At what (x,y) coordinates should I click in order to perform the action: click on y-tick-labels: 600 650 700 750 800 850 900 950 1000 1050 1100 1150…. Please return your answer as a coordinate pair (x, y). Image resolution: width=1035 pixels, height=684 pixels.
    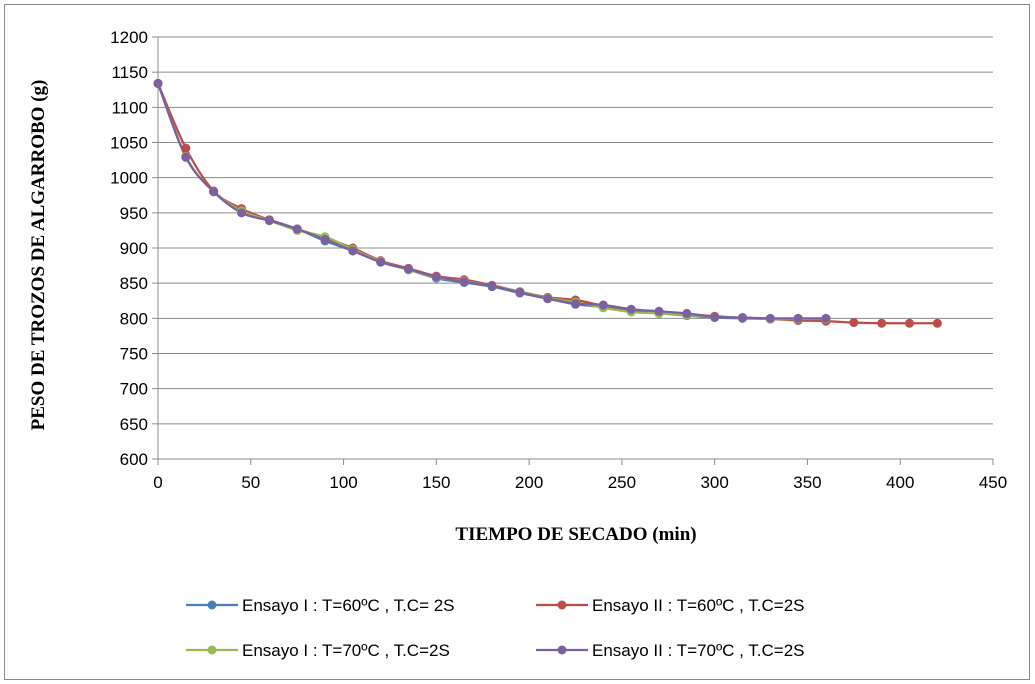
    Looking at the image, I should click on (129, 248).